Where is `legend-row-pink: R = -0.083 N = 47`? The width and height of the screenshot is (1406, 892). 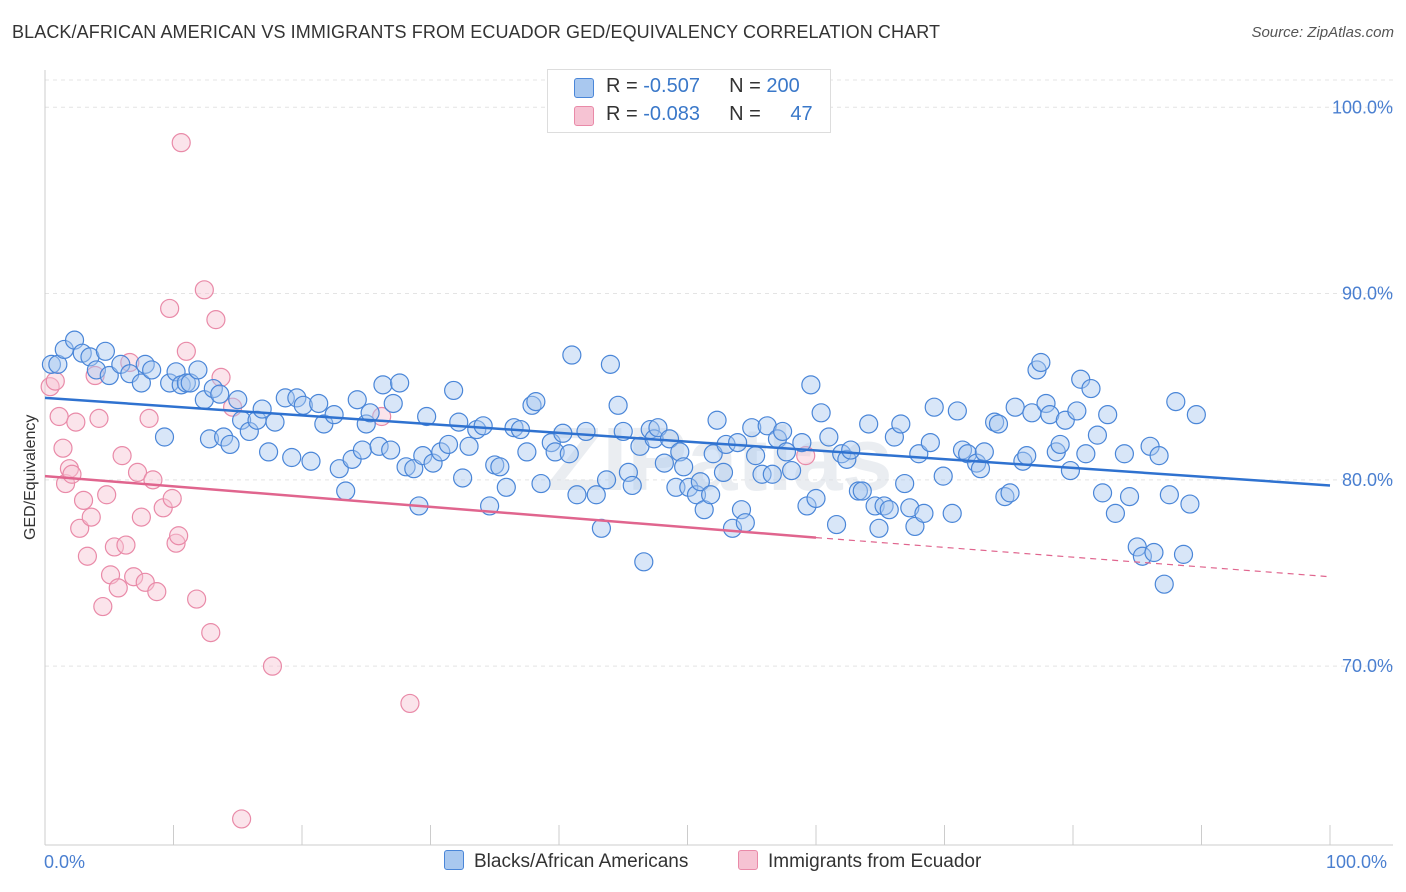 legend-row-pink: R = -0.083 N = 47 is located at coordinates (688, 115).